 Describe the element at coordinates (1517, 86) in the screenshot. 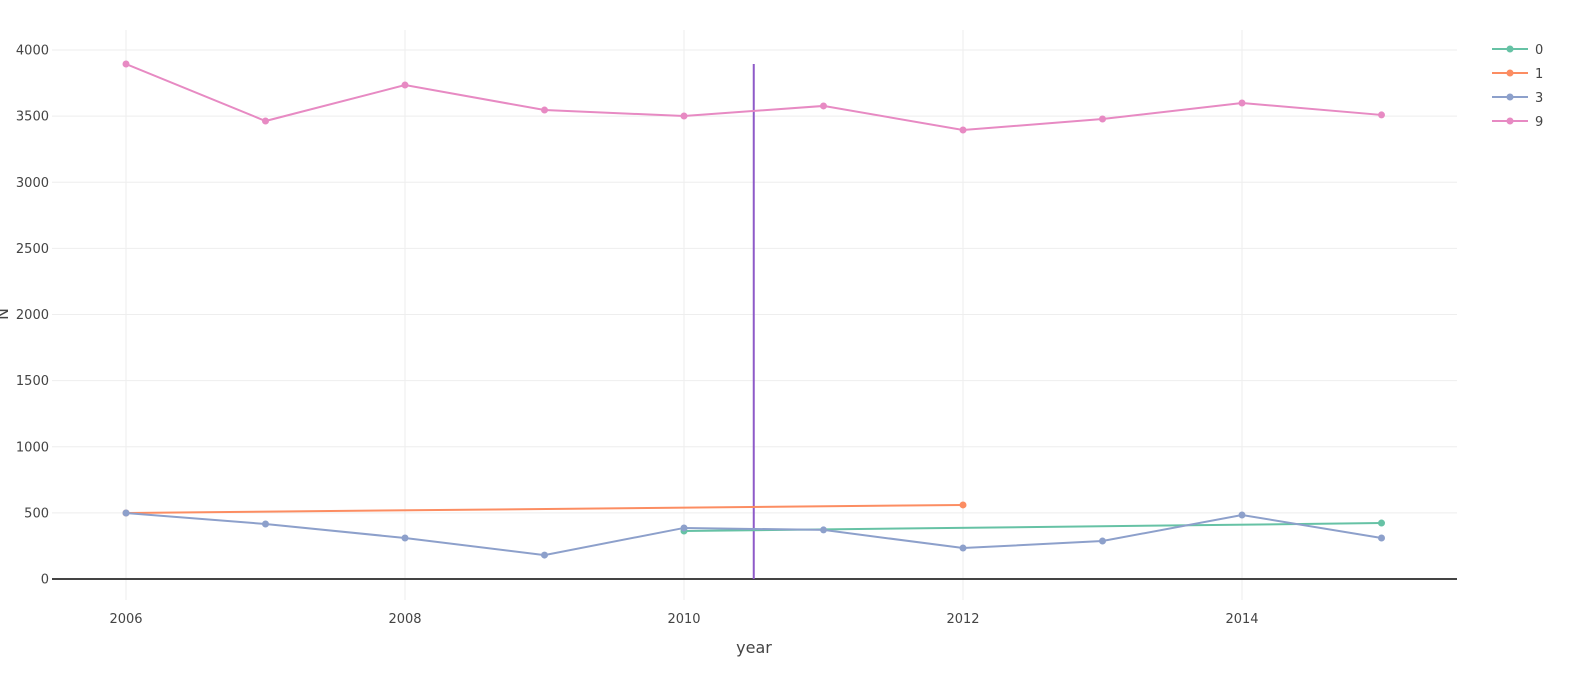

I see `legend: 0 1 3 9` at that location.